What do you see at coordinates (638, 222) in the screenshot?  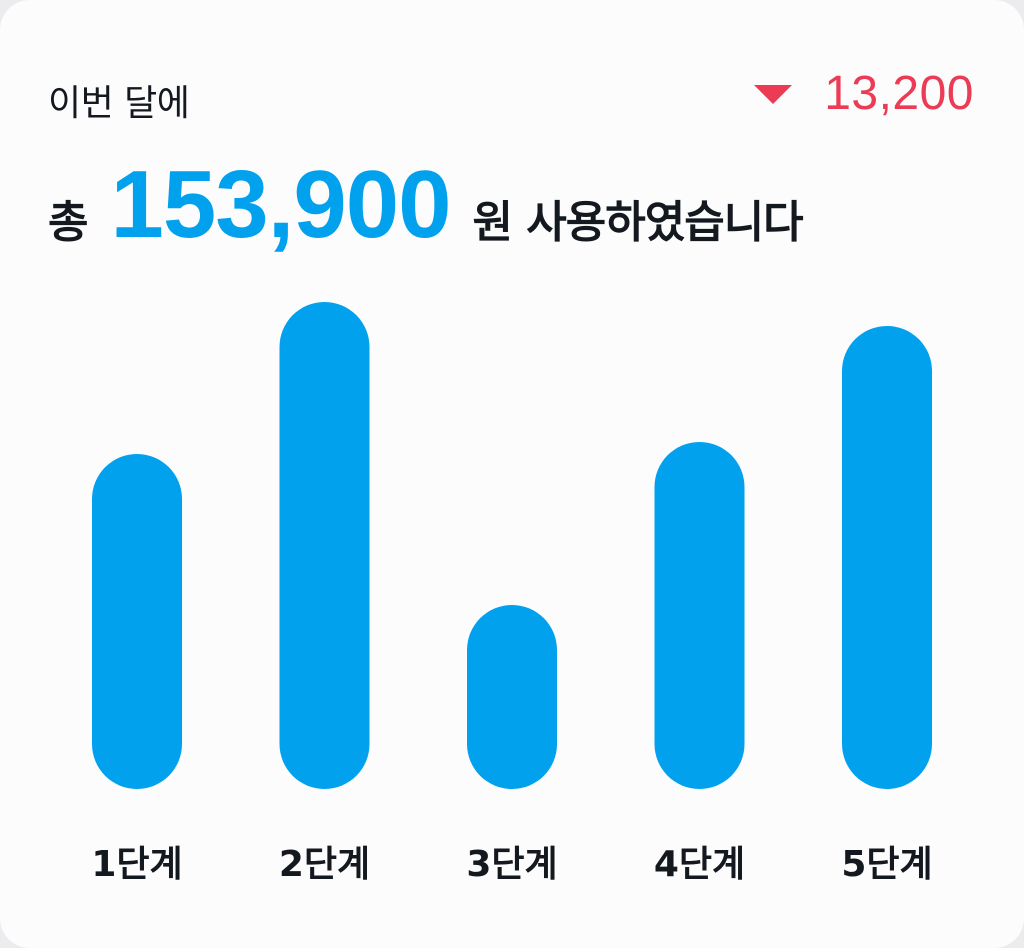 I see `total-suffix: 원 사용하였습니다` at bounding box center [638, 222].